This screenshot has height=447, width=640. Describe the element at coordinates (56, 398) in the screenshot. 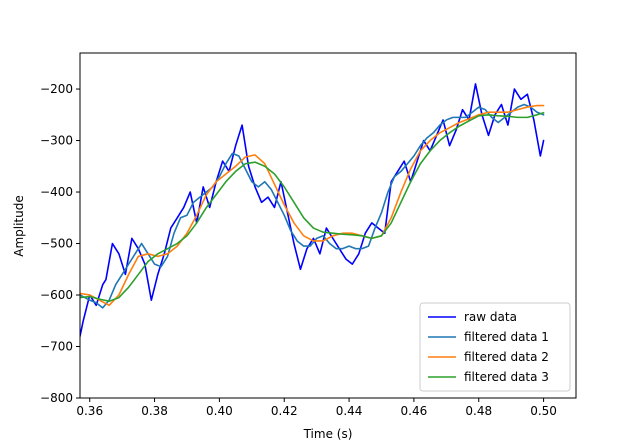

I see `y-tick-label: −800` at that location.